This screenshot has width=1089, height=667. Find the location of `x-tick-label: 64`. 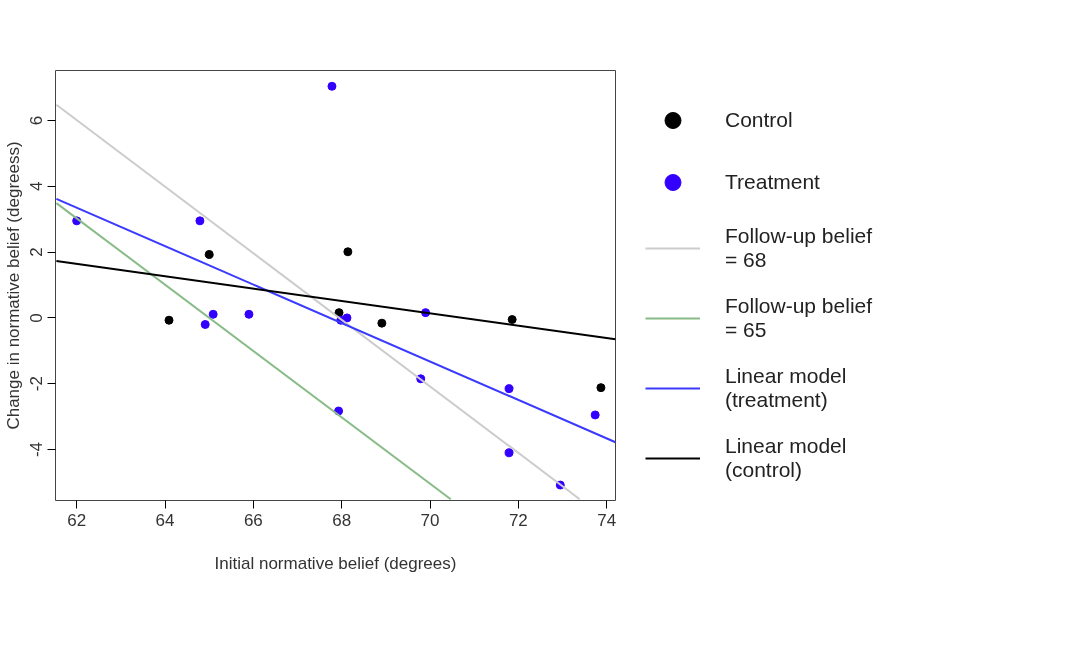

x-tick-label: 64 is located at coordinates (165, 520).